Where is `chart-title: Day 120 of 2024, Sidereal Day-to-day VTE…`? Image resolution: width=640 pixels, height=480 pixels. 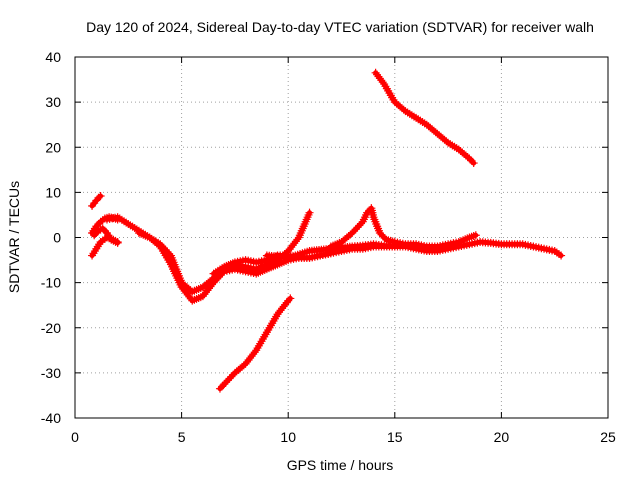 chart-title: Day 120 of 2024, Sidereal Day-to-day VTE… is located at coordinates (340, 27).